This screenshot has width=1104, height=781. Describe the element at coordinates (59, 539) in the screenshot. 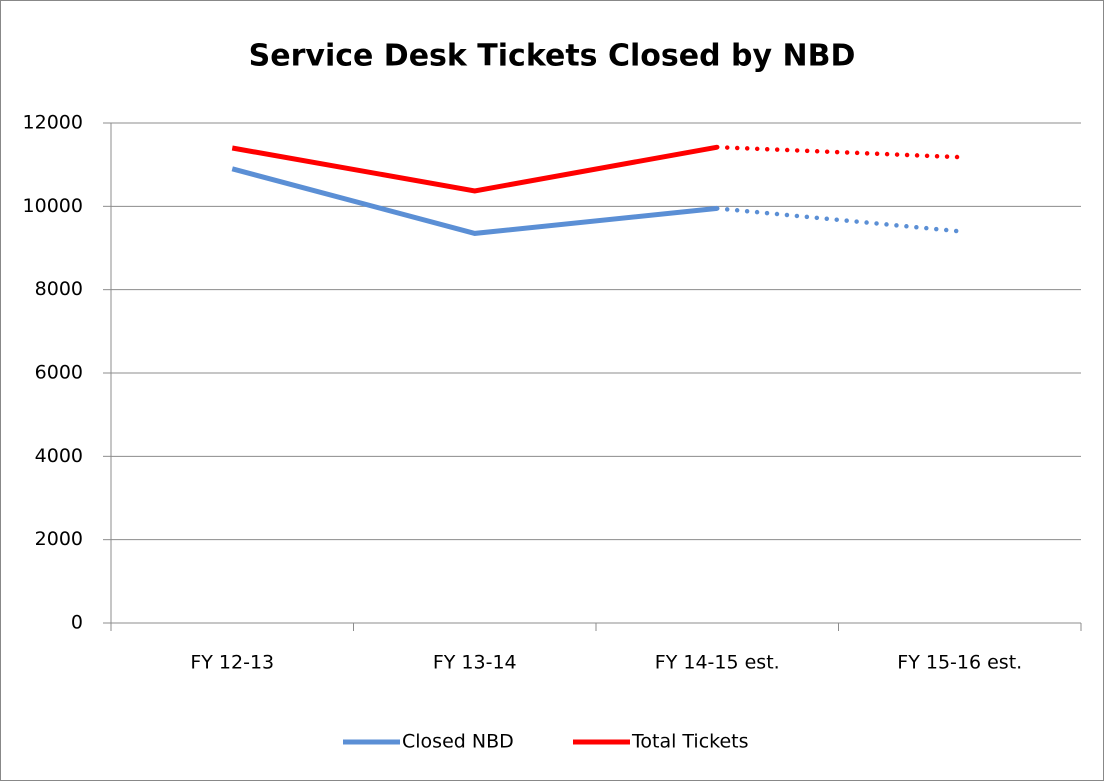

I see `y-tick-label: 2000` at that location.